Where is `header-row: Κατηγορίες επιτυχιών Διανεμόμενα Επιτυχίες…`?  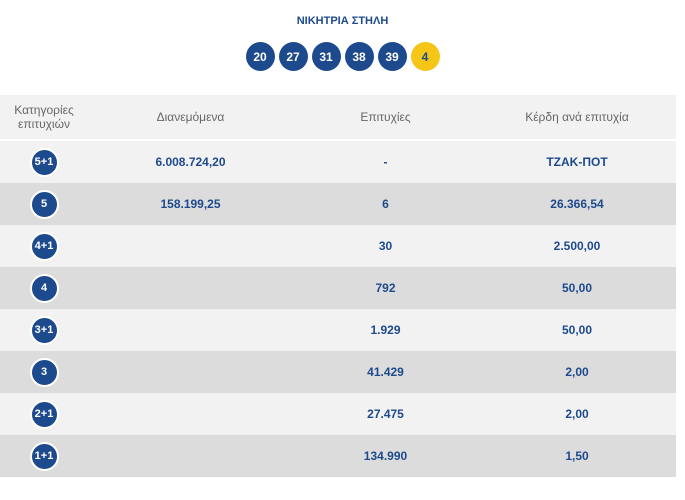
header-row: Κατηγορίες επιτυχιών Διανεμόμενα Επιτυχίες… is located at coordinates (338, 117).